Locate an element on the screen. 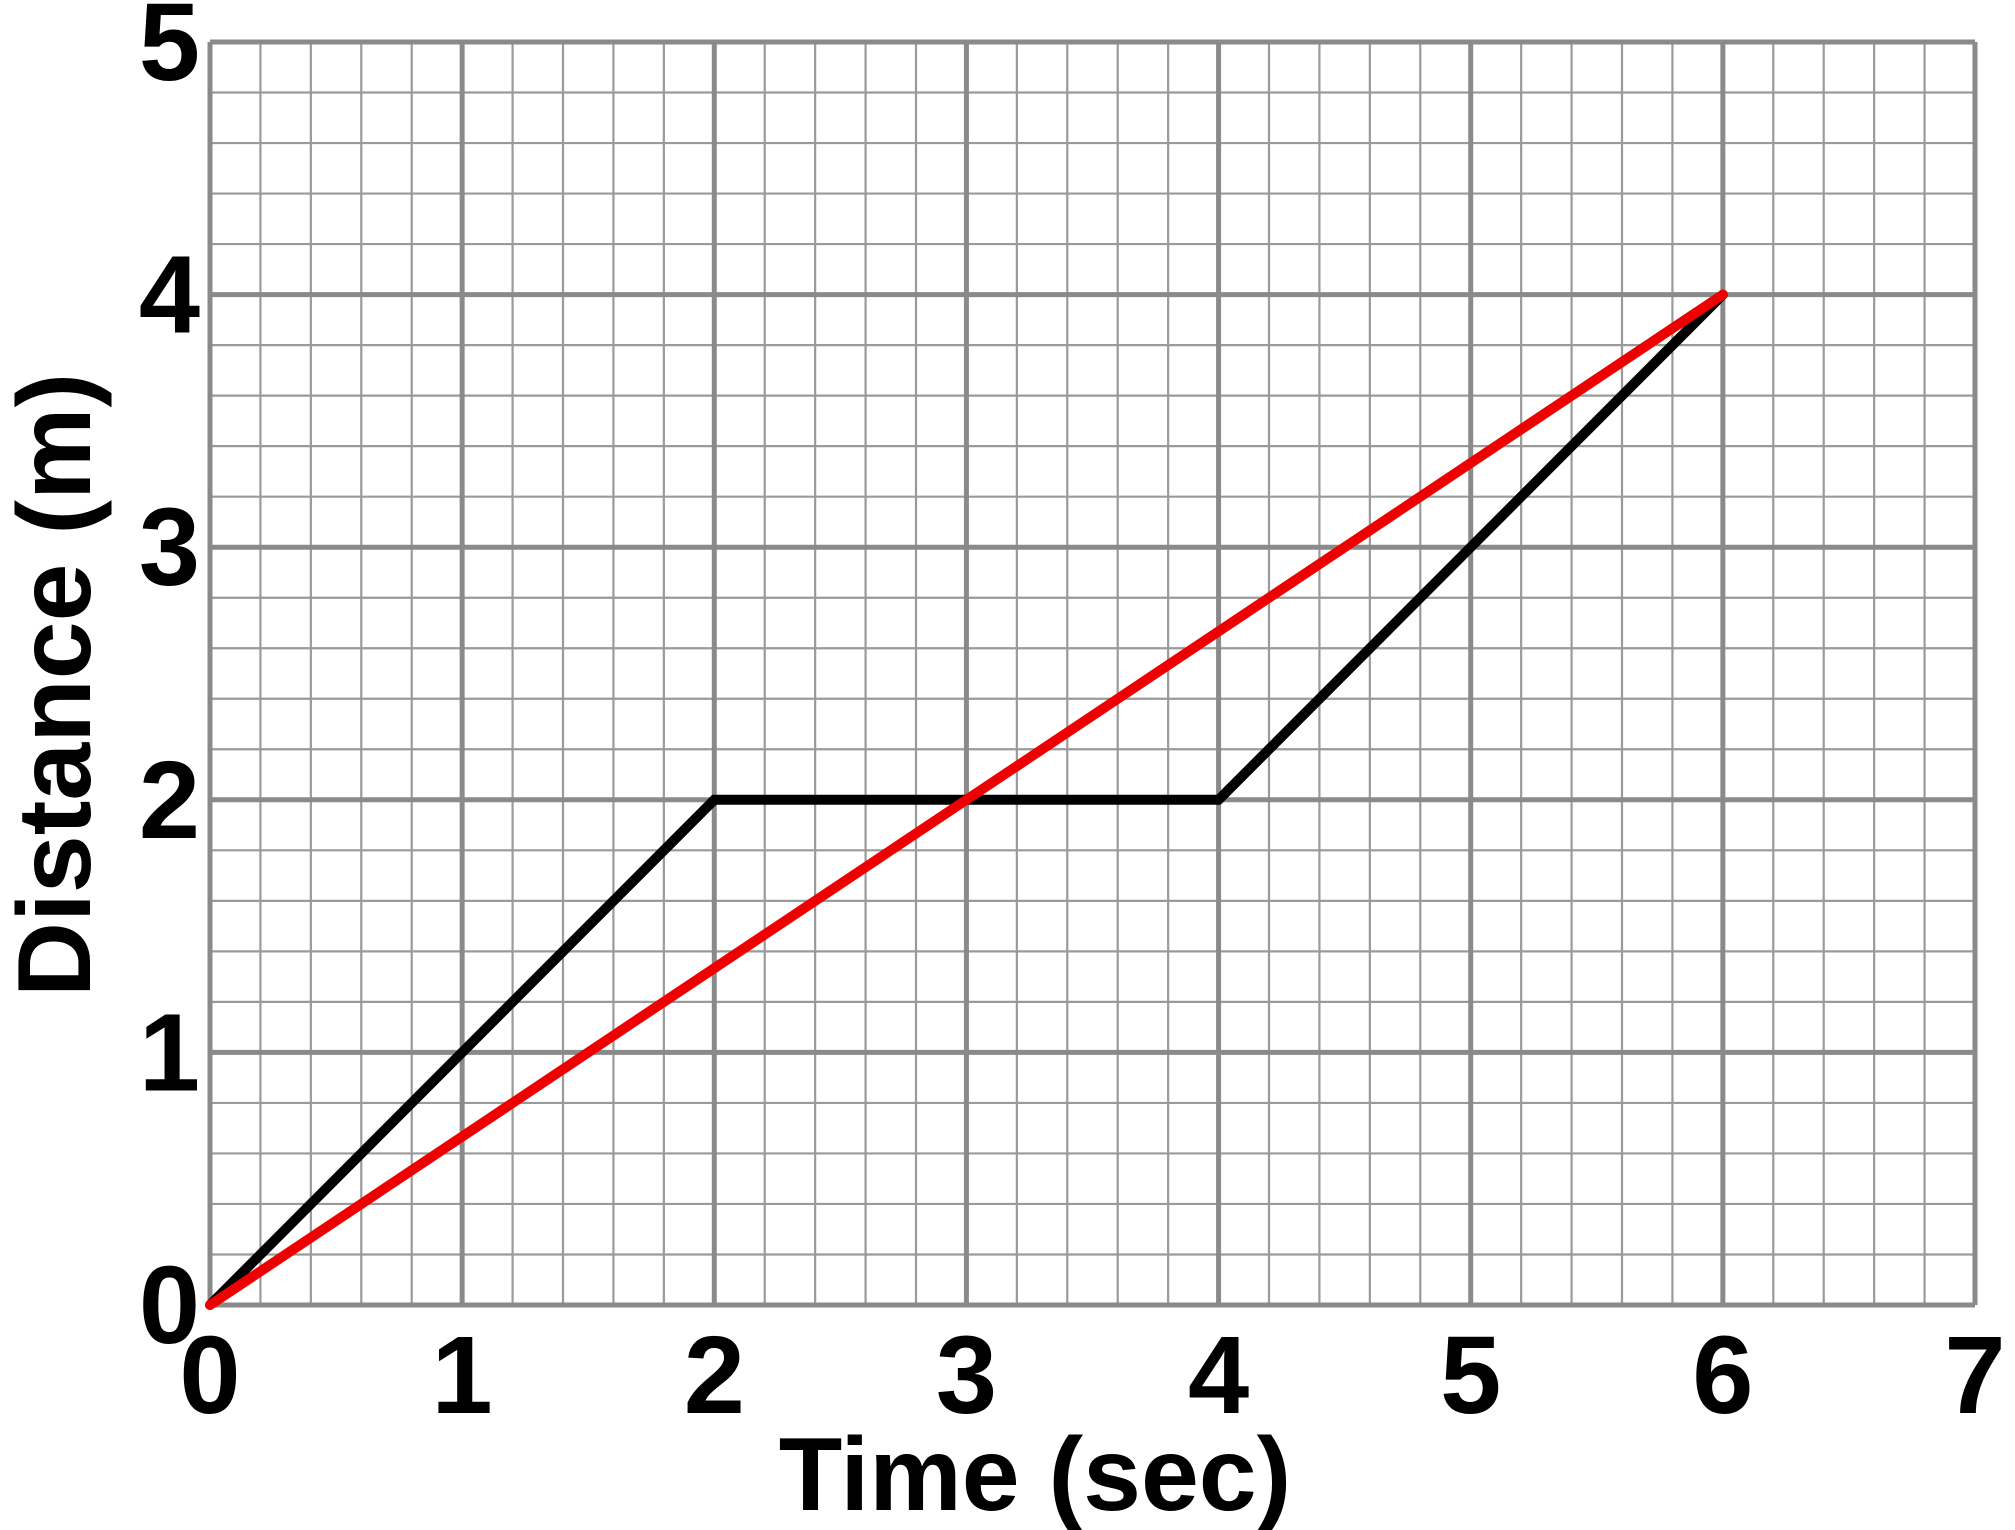  x-tick-label: 0 is located at coordinates (209, 1375).